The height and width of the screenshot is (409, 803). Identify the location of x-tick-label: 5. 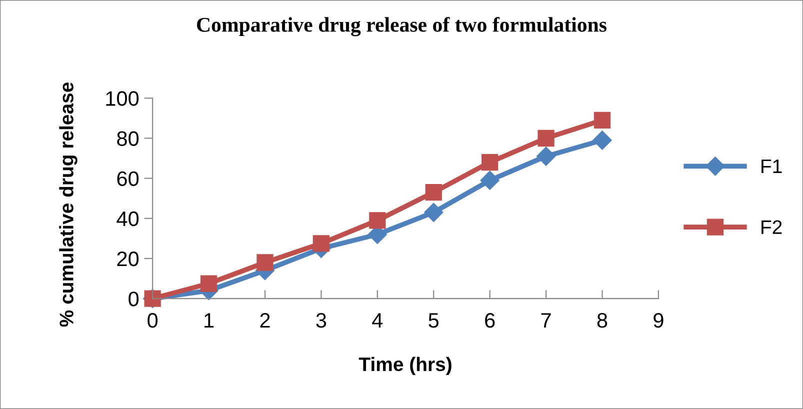
(433, 320).